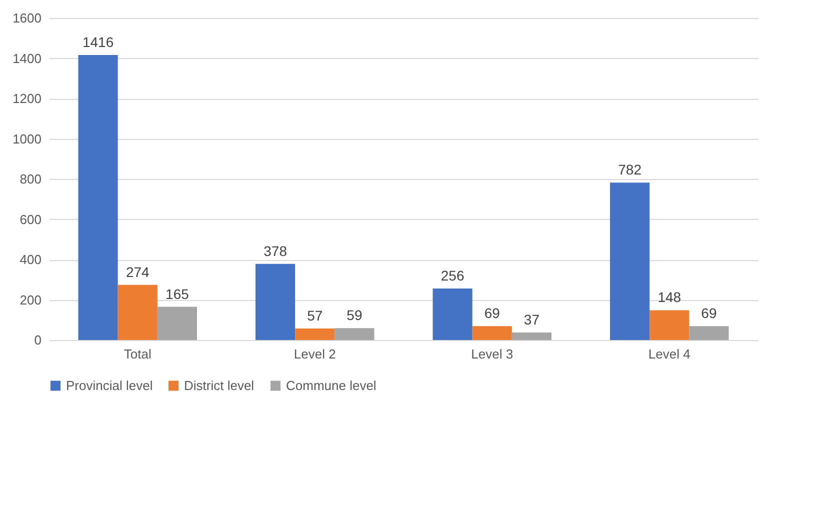 This screenshot has width=834, height=517. Describe the element at coordinates (669, 354) in the screenshot. I see `x-tick-label: Level 4` at that location.